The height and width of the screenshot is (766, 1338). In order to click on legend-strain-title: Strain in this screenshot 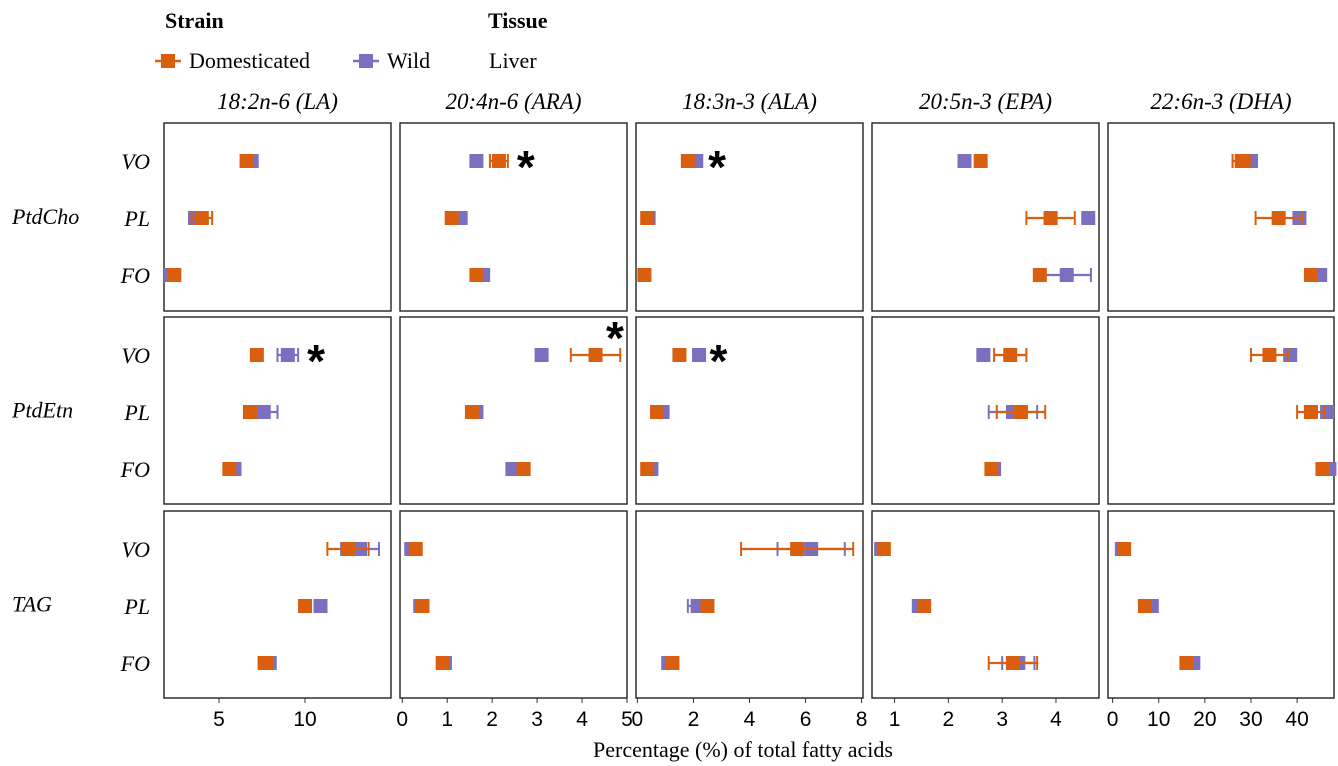, I will do `click(194, 20)`.